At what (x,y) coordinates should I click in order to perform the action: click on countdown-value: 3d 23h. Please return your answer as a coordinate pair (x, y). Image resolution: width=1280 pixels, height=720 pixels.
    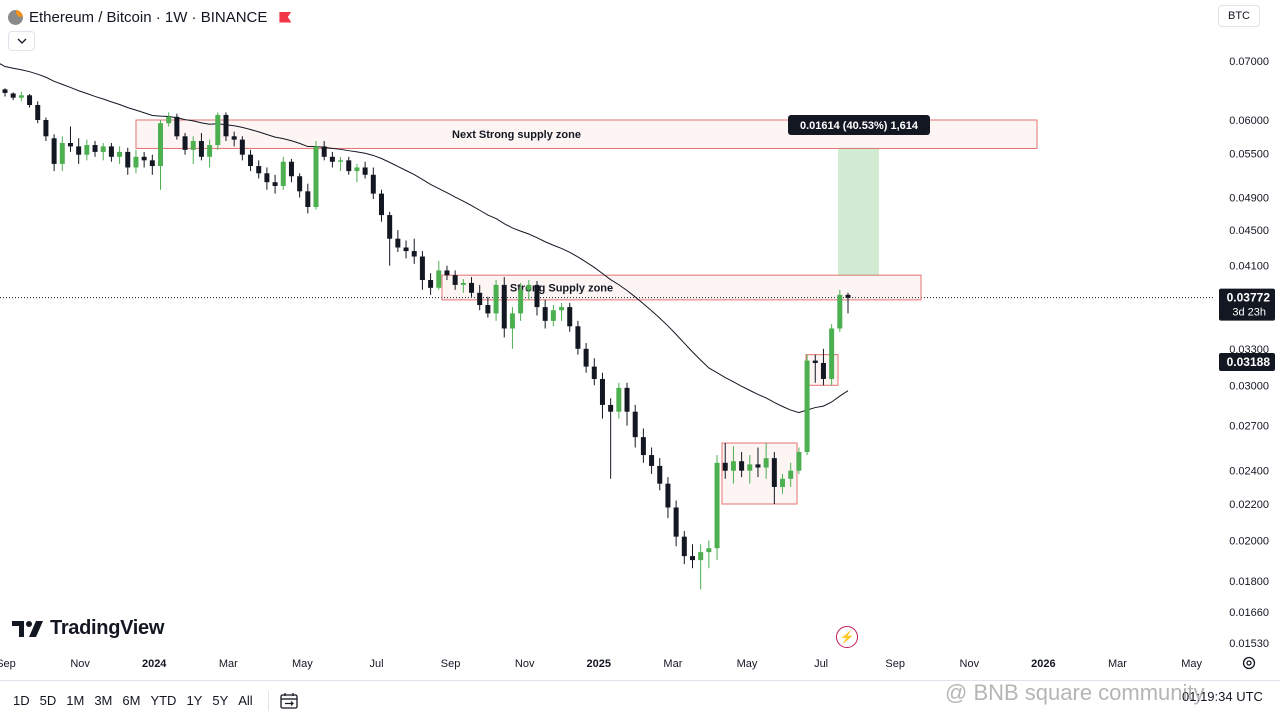
    Looking at the image, I should click on (1249, 313).